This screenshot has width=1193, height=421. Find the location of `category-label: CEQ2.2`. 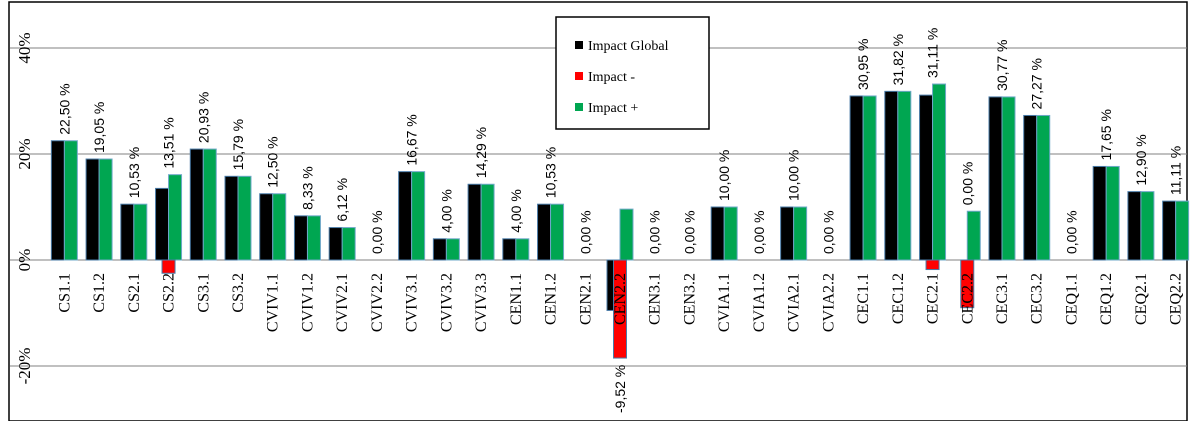

category-label: CEQ2.2 is located at coordinates (1176, 299).